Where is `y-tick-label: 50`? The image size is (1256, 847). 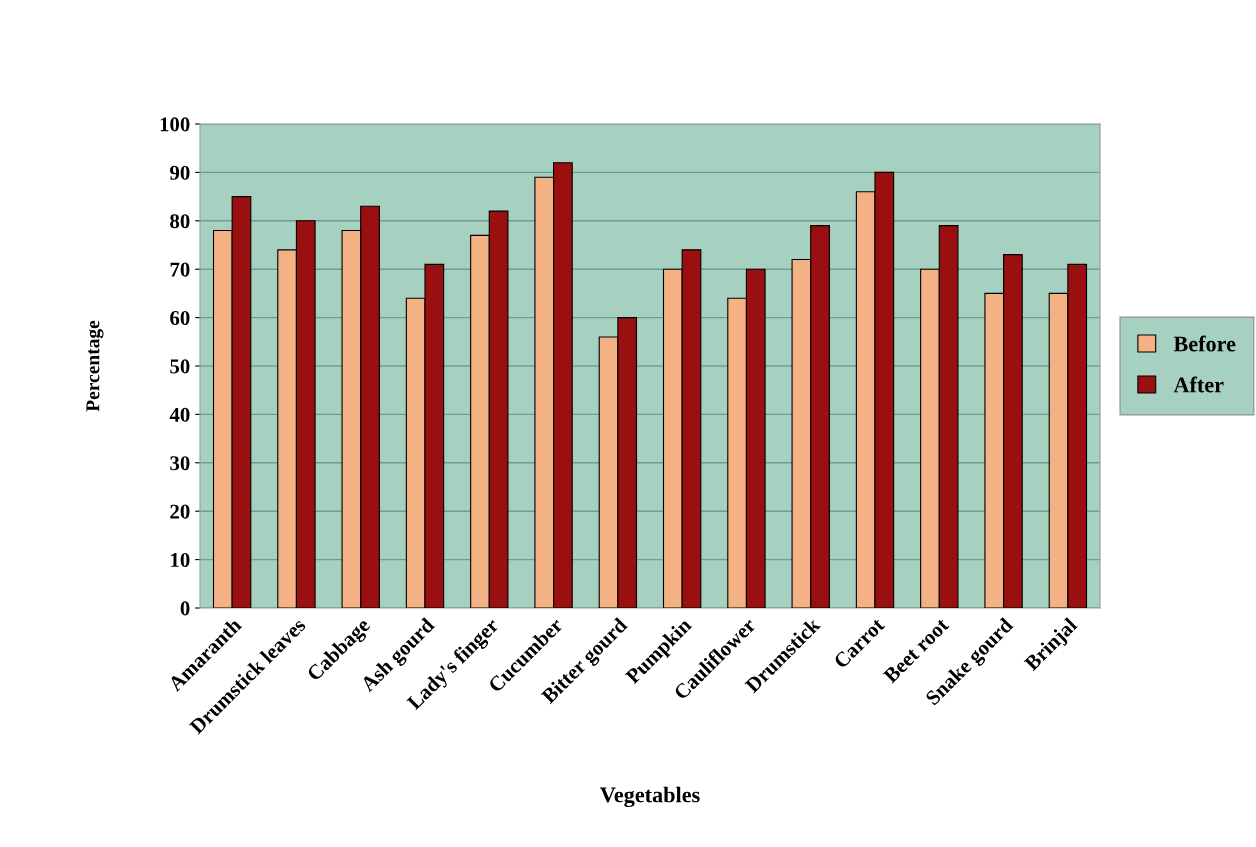 y-tick-label: 50 is located at coordinates (180, 366).